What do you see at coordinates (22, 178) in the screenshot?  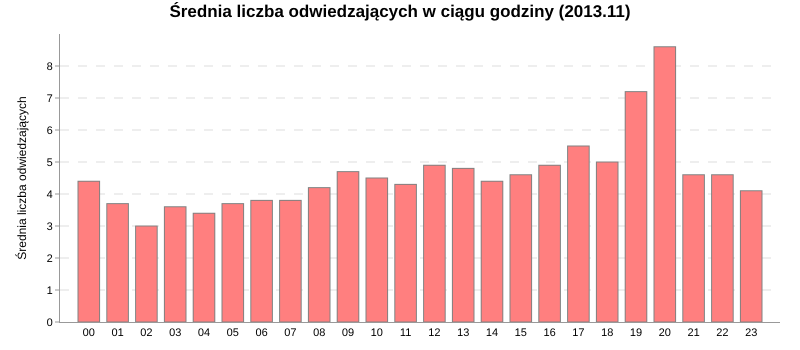 I see `y-axis-title: Średnia liczba odwiedzających` at bounding box center [22, 178].